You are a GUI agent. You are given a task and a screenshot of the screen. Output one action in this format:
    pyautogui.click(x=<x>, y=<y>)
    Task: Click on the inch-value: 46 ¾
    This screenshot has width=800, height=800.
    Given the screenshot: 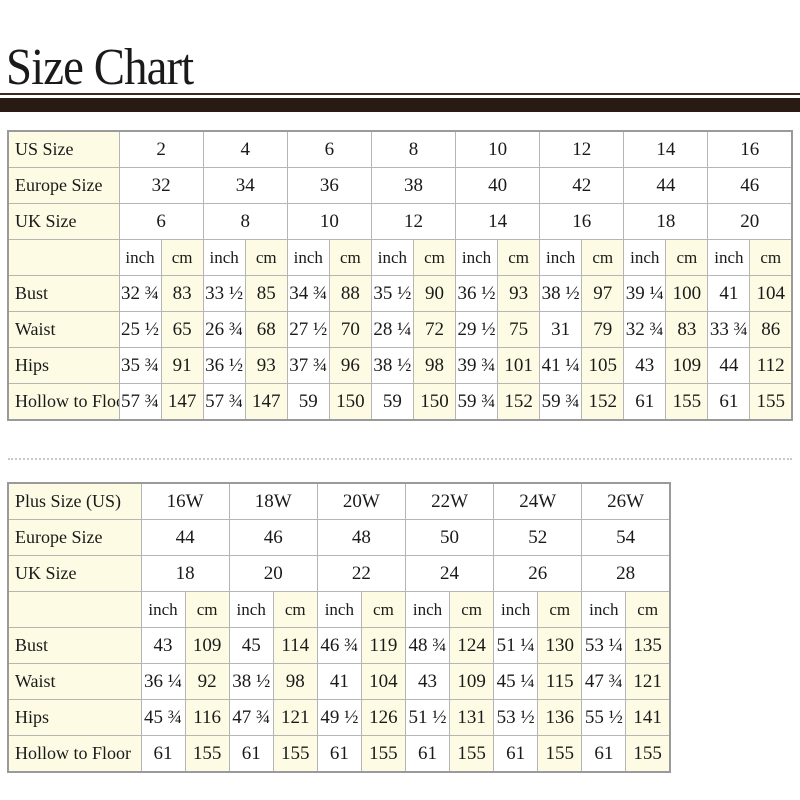 What is the action you would take?
    pyautogui.click(x=339, y=645)
    